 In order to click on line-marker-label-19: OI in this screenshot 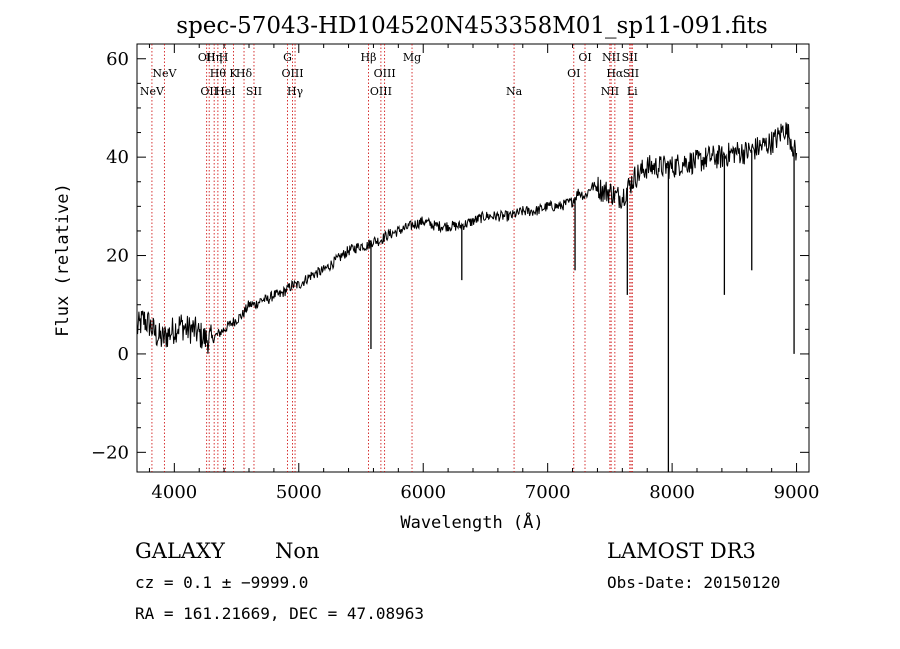, I will do `click(584, 57)`.